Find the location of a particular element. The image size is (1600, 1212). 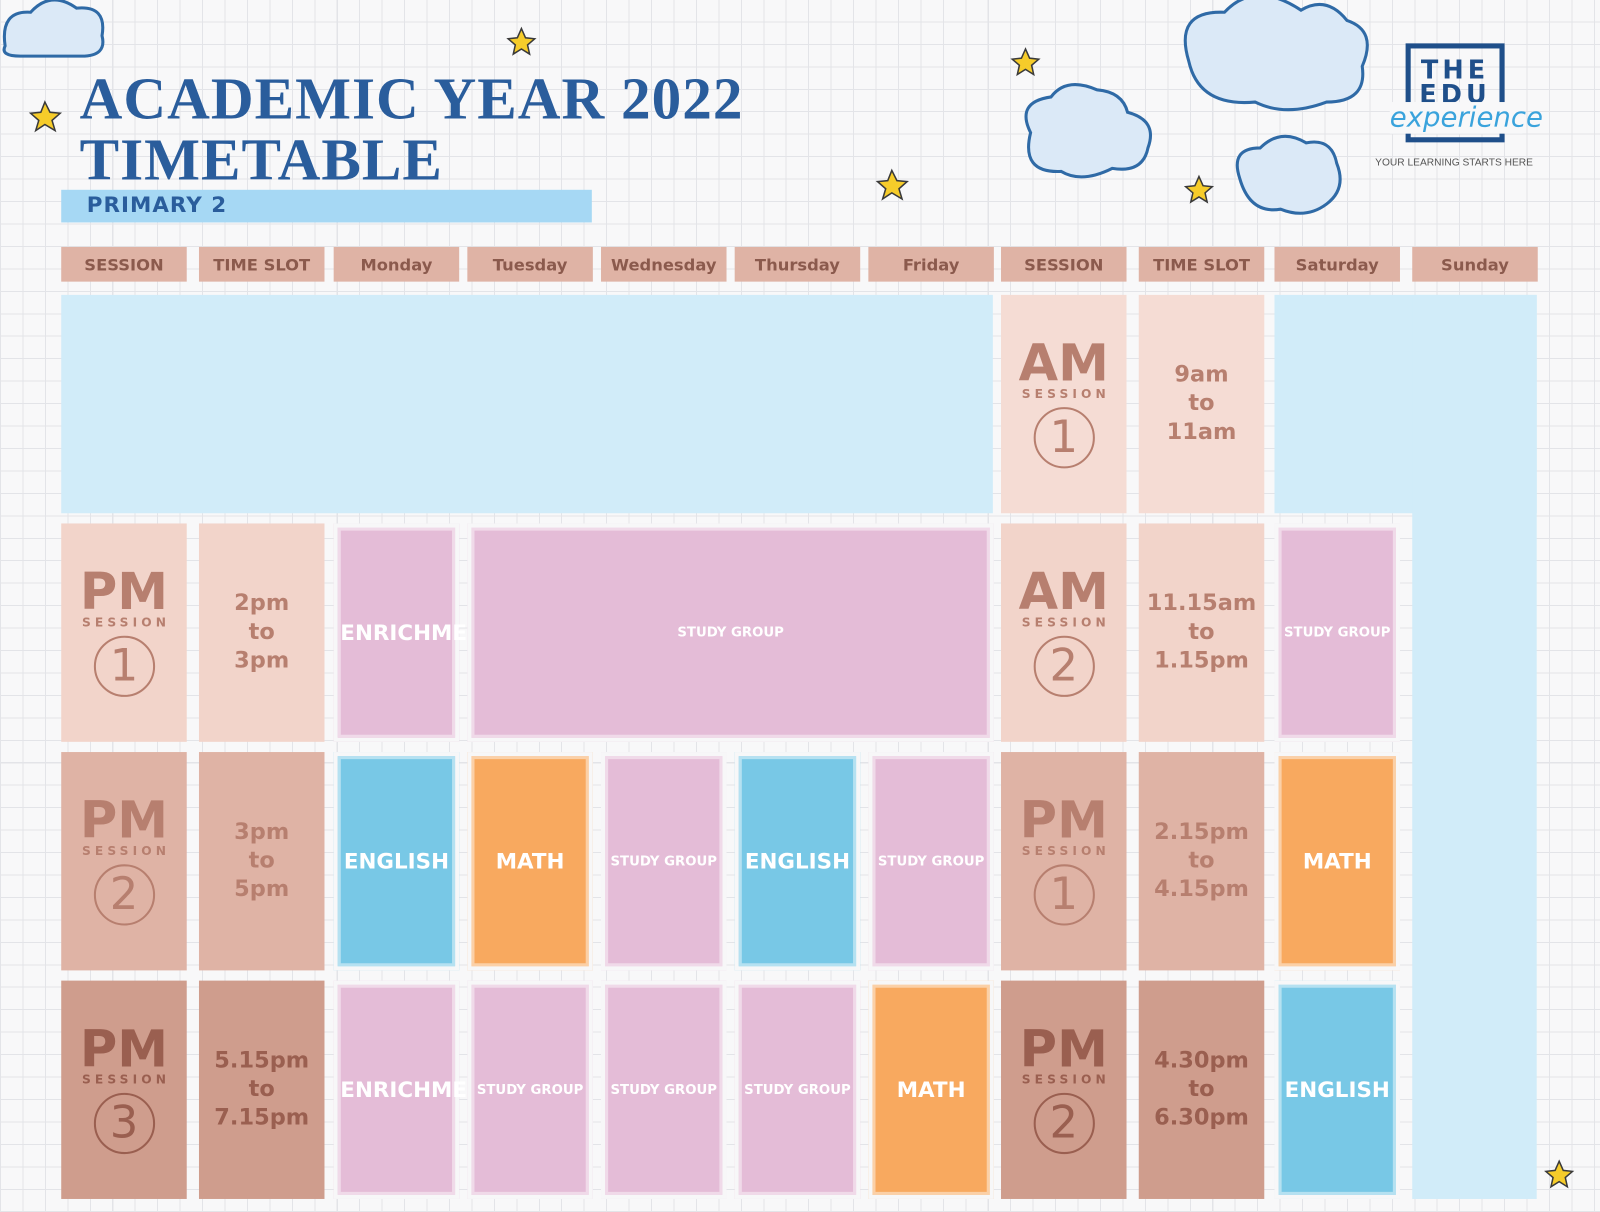

class-cell: ENRICHMENT is located at coordinates (416, 632).